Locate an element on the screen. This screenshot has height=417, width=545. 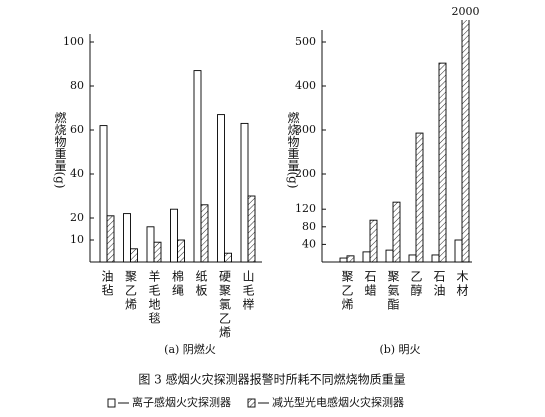
y-tick-label: 100 is located at coordinates (73, 41).